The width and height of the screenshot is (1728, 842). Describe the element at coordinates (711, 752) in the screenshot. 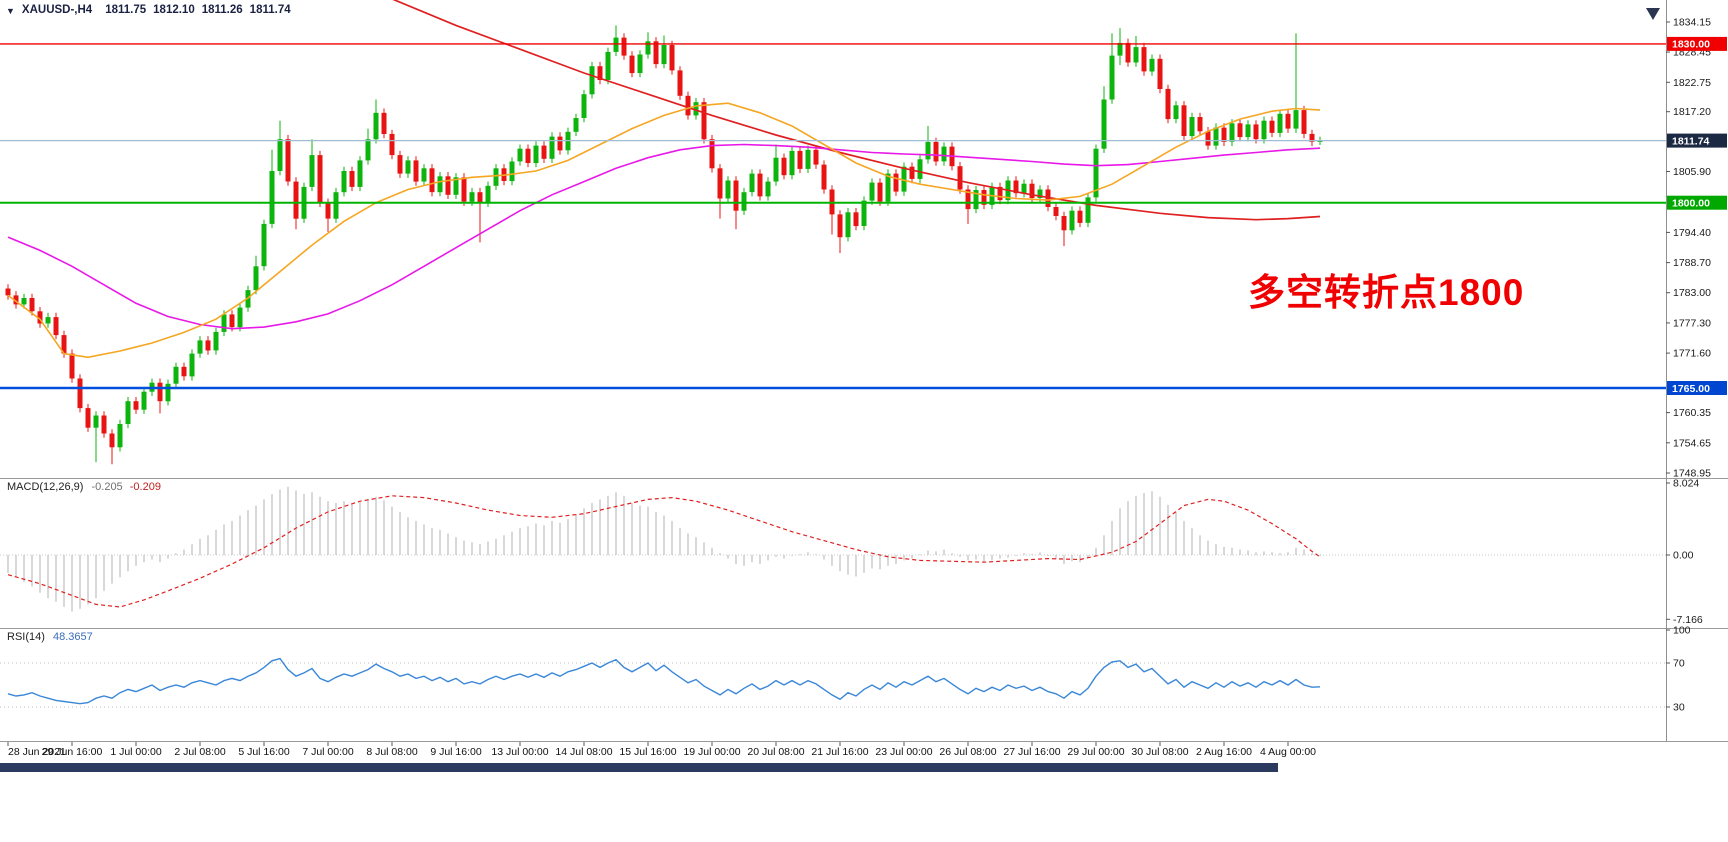

I see `svg-text: 19 Jul 00:00` at that location.